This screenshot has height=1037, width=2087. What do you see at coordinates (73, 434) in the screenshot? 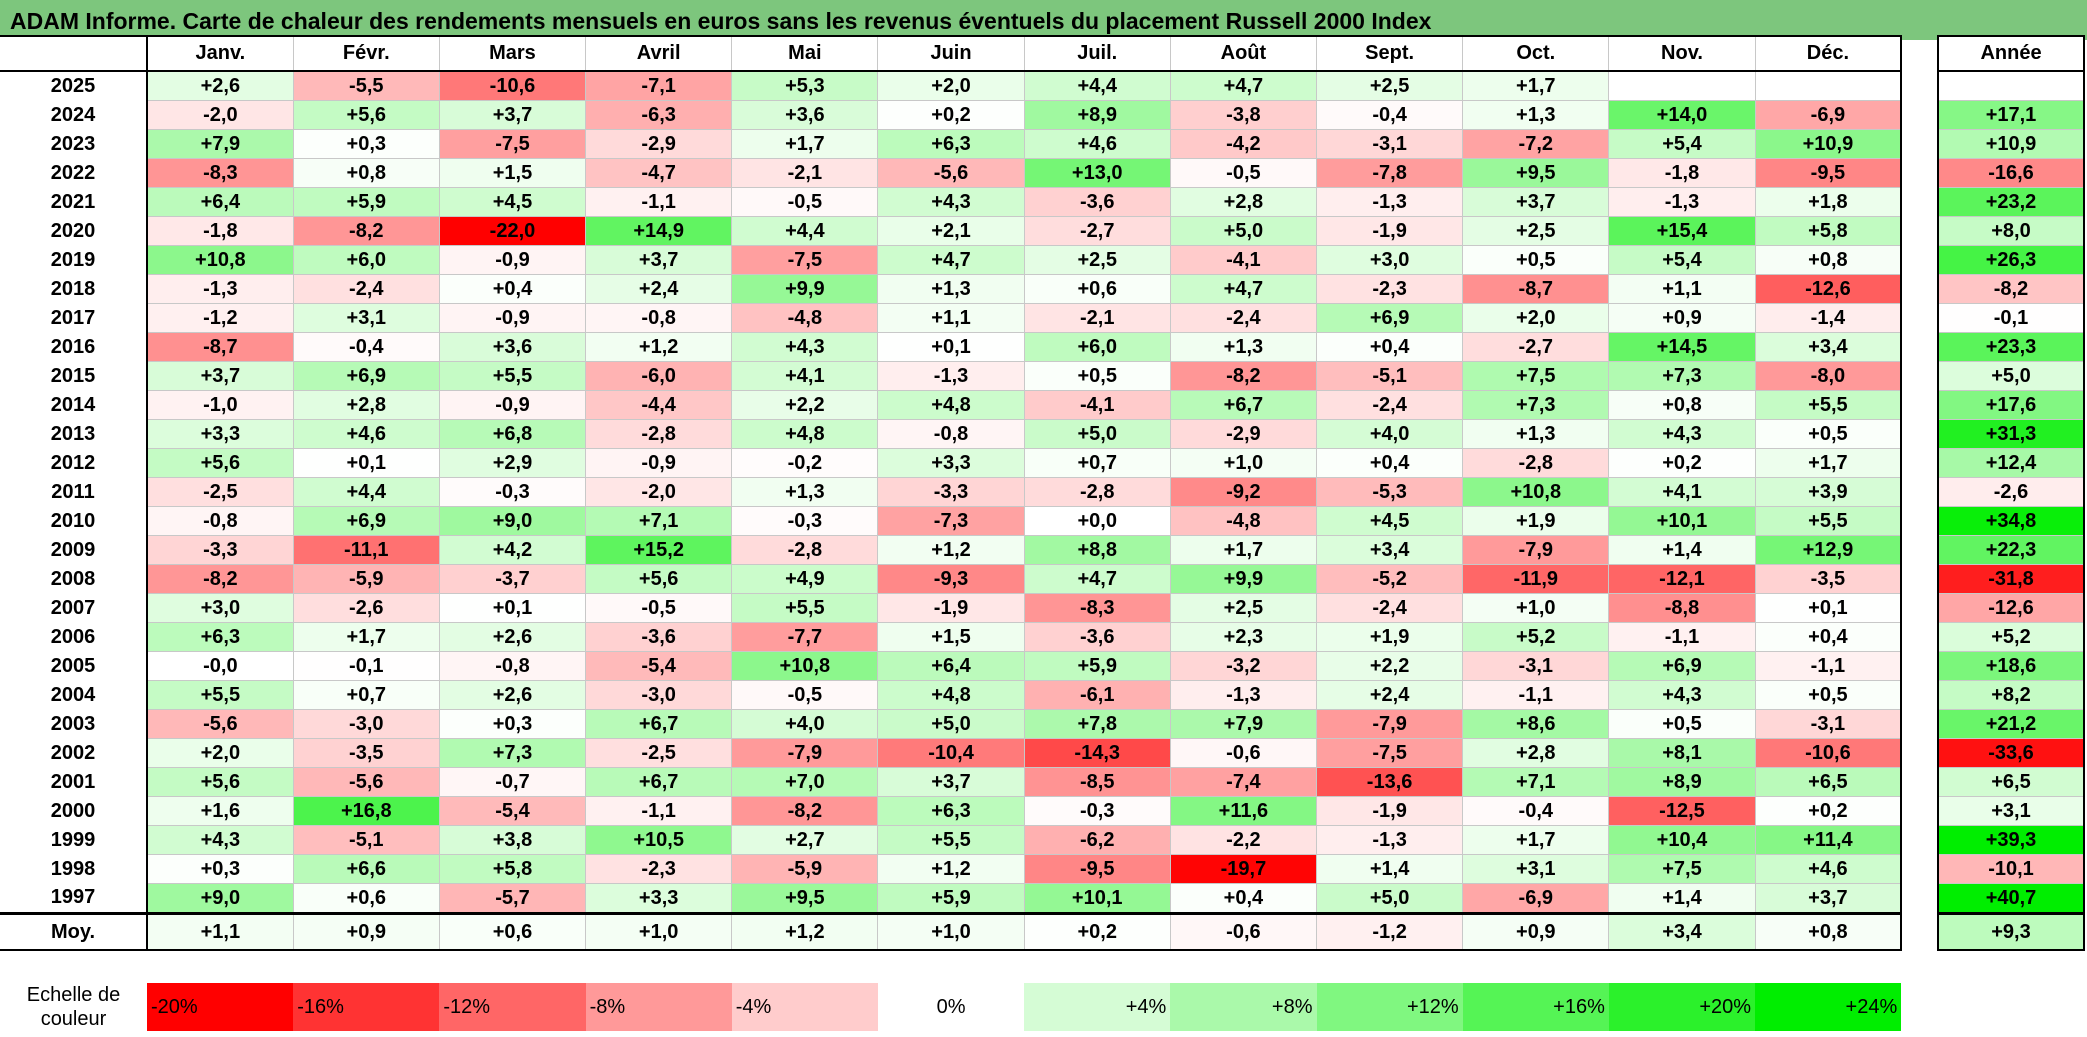
I see `year-label: 2013` at bounding box center [73, 434].